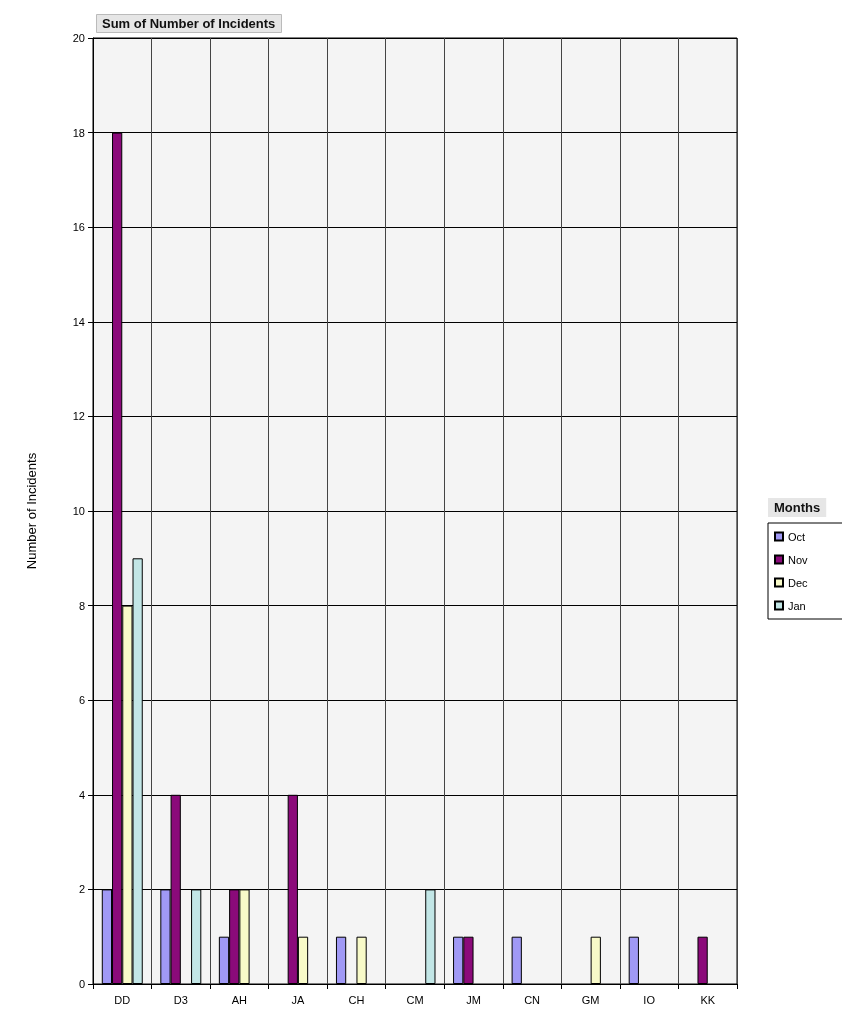 The image size is (850, 1027). I want to click on x-tick-label: JA, so click(298, 999).